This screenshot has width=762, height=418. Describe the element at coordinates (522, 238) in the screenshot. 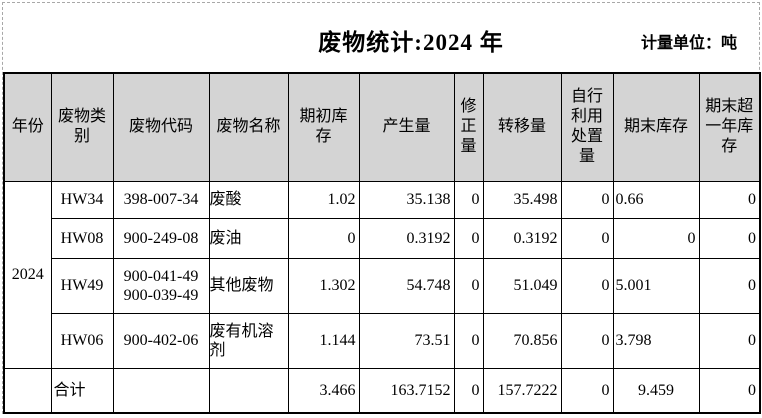

I see `cell-transferred: 0.3192` at that location.